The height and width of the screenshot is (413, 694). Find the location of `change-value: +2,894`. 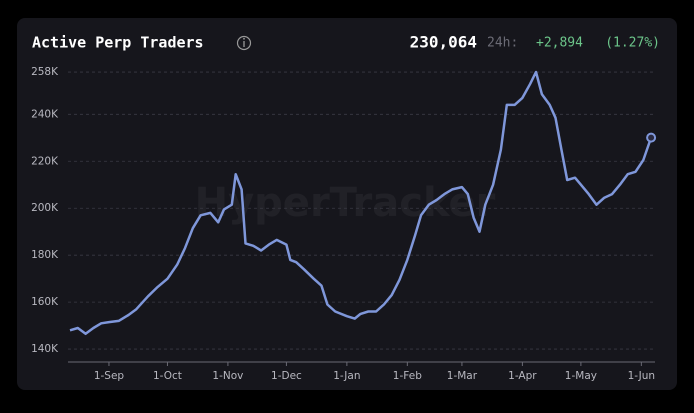

change-value: +2,894 is located at coordinates (559, 43).